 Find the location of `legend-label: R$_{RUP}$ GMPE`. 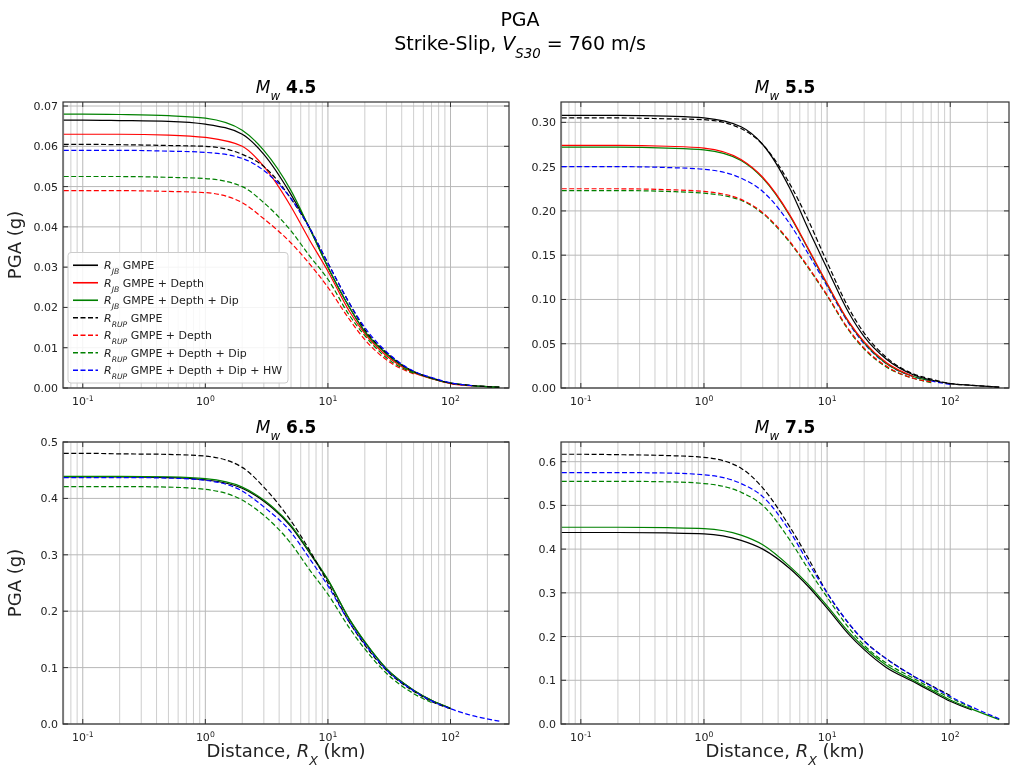

legend-label: R$_{RUP}$ GMPE is located at coordinates (133, 320).